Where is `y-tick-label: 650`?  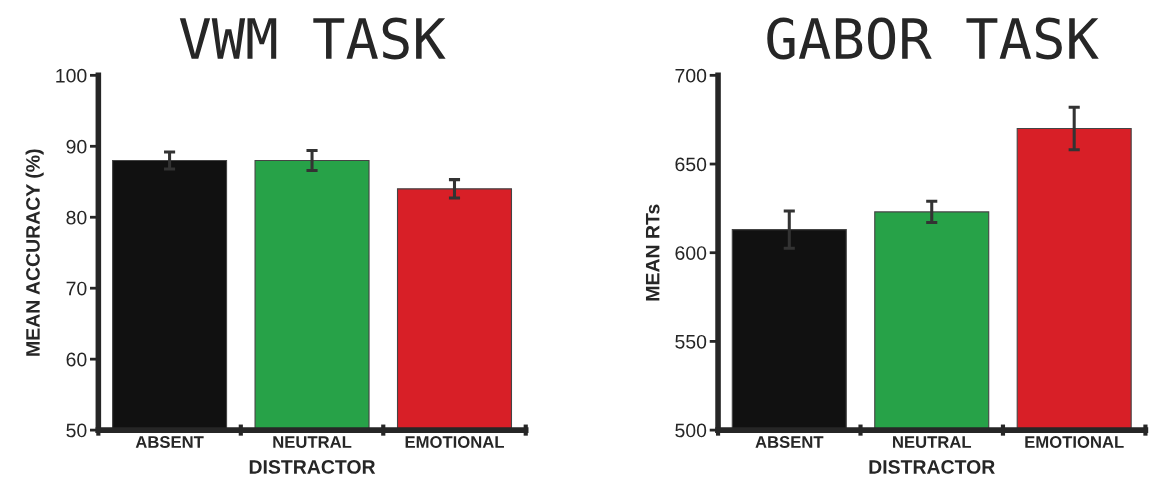
y-tick-label: 650 is located at coordinates (691, 164).